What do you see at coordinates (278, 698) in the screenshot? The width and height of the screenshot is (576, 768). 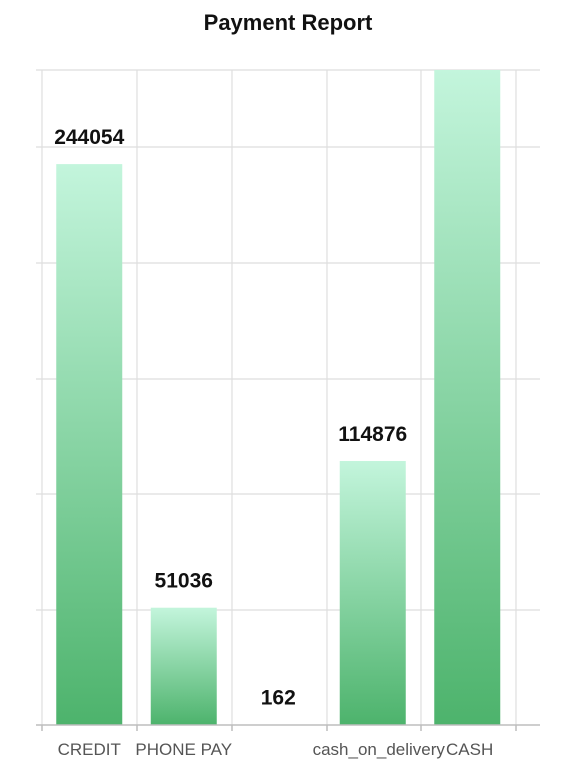 I see `data-label: 162` at bounding box center [278, 698].